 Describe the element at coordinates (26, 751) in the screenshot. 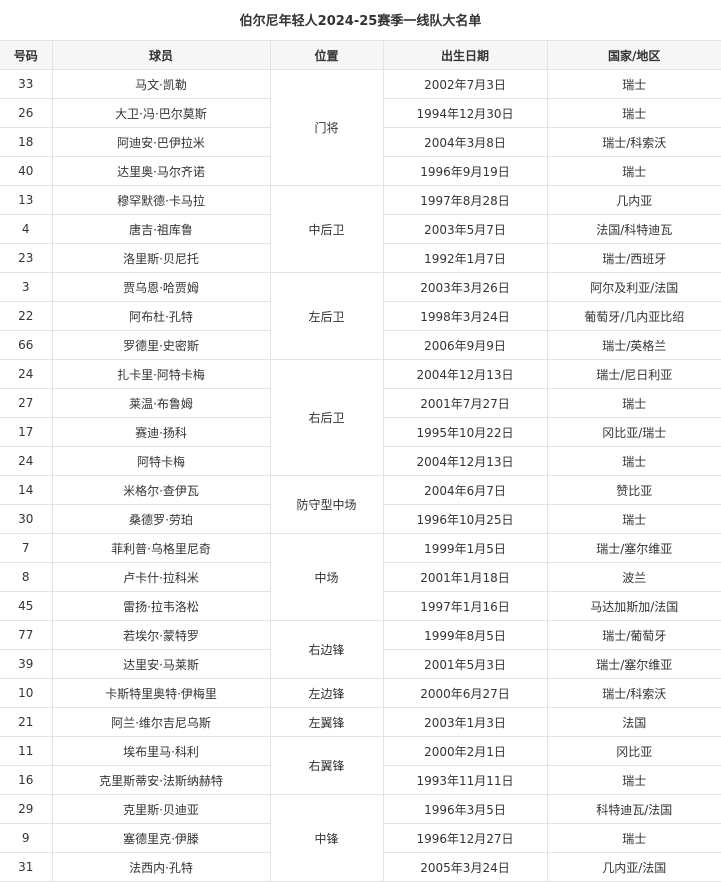

I see `player-number: 11` at that location.